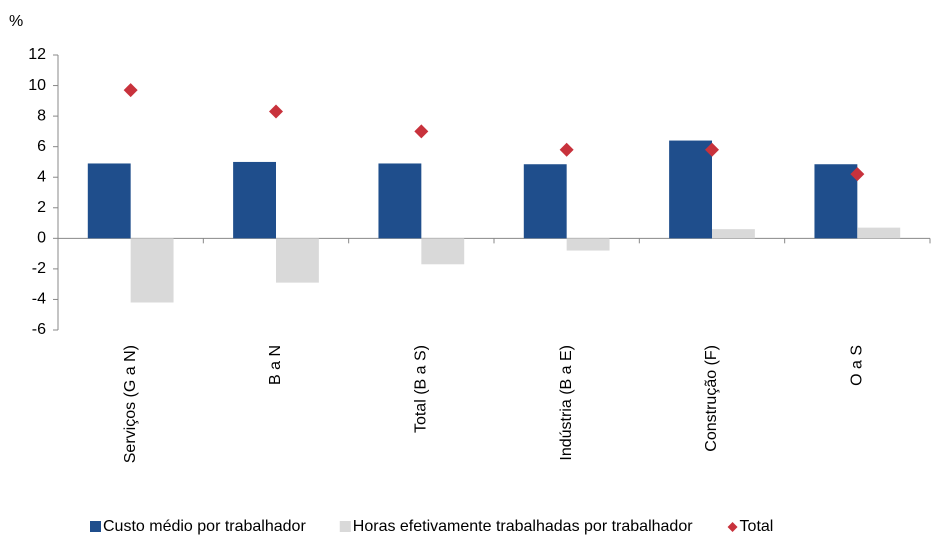  What do you see at coordinates (39, 329) in the screenshot?
I see `y-tick-label: -6` at bounding box center [39, 329].